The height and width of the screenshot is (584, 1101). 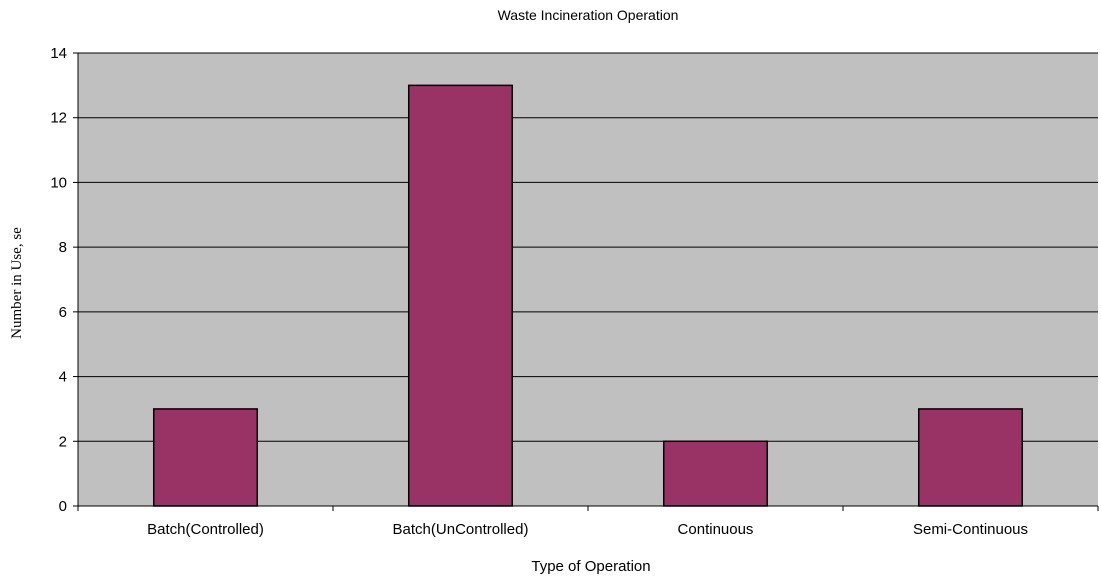 What do you see at coordinates (58, 53) in the screenshot?
I see `y-tick-label: 14` at bounding box center [58, 53].